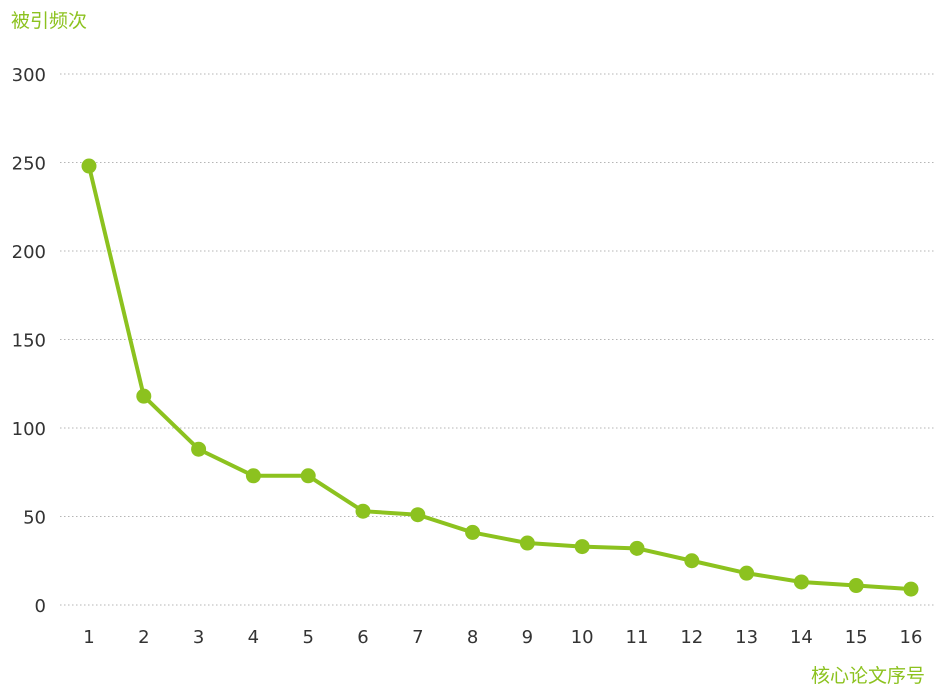 The width and height of the screenshot is (934, 687). I want to click on x-tick-label: 9, so click(527, 637).